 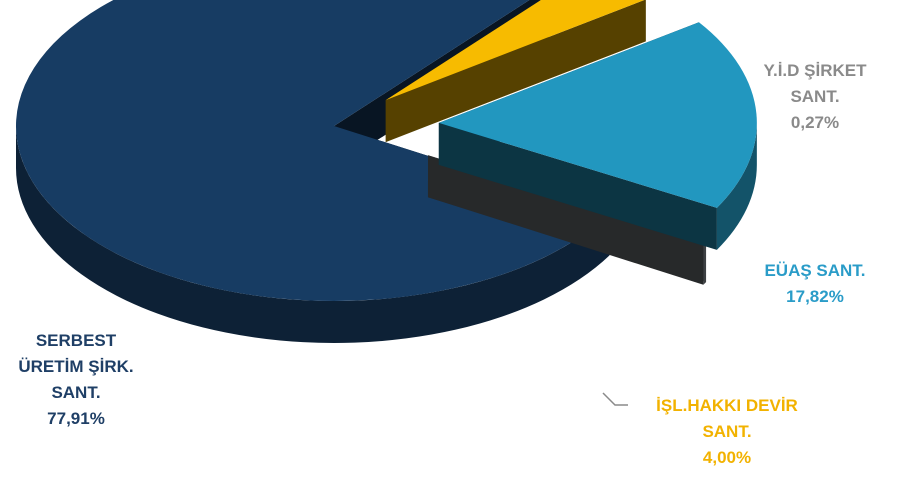 I want to click on label-yid: Y.İ.D ŞİRKET SANT. 0,27%, so click(x=815, y=96).